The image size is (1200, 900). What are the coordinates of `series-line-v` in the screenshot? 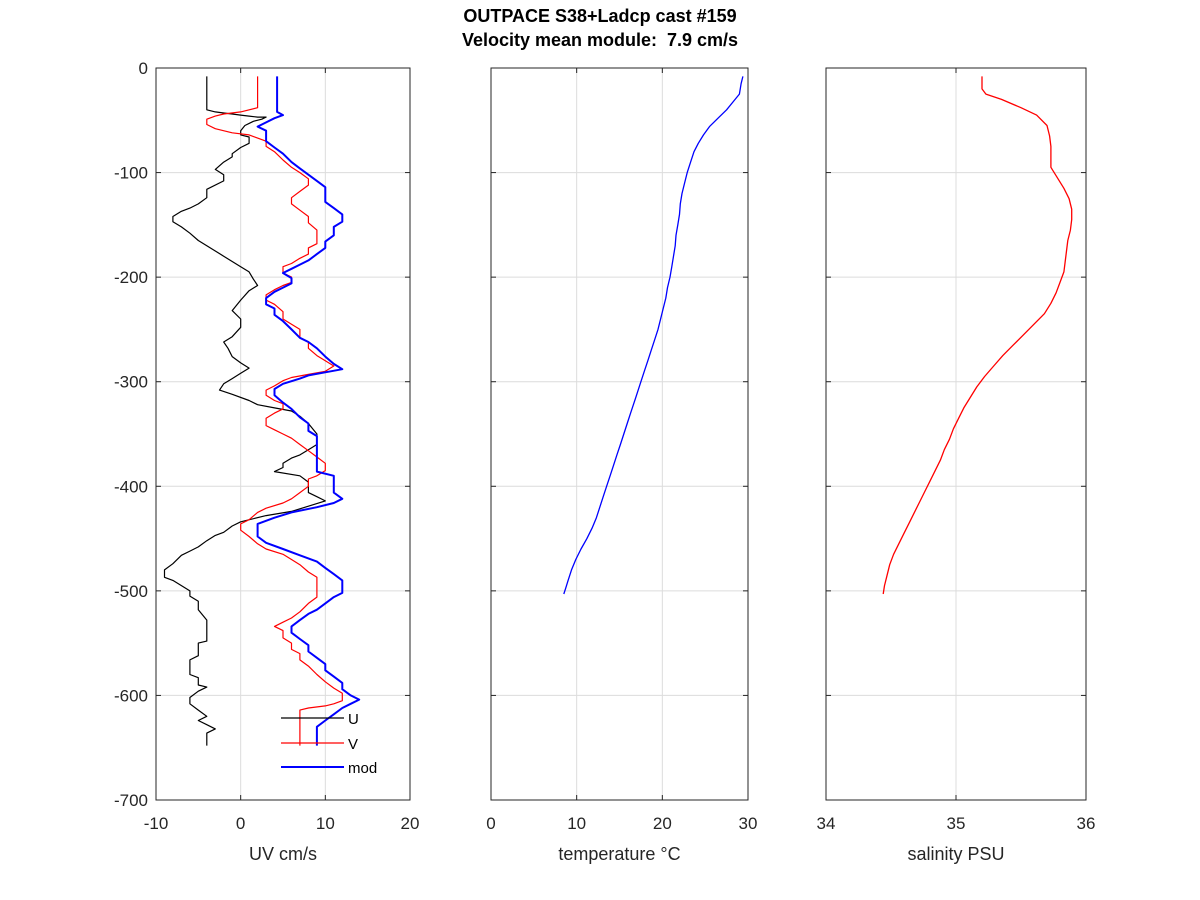 It's located at (274, 411).